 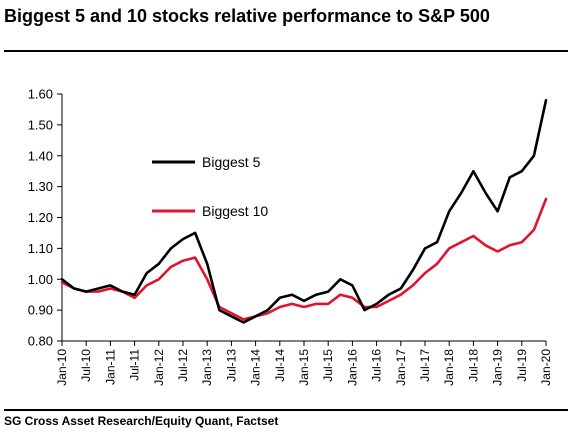 I want to click on x-tick-label: Jul-18, so click(x=473, y=365).